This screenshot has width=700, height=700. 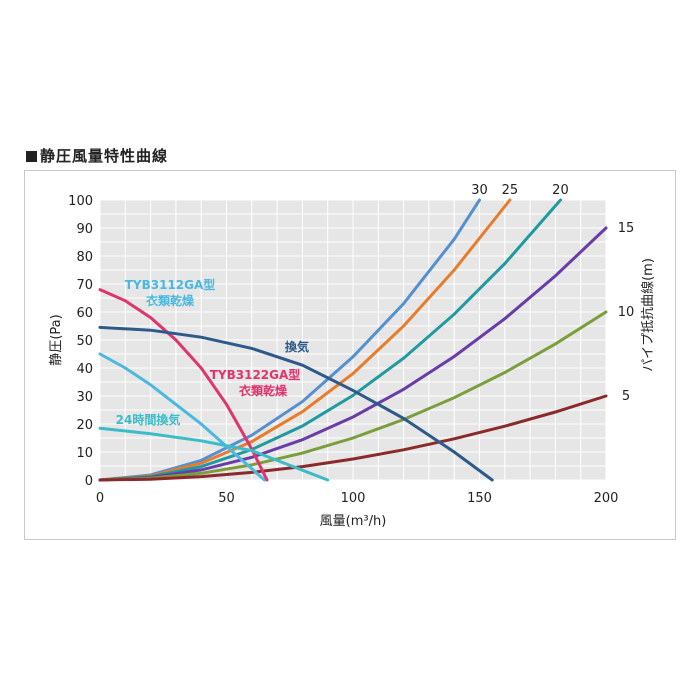 I want to click on x-tick-label: 200, so click(x=606, y=498).